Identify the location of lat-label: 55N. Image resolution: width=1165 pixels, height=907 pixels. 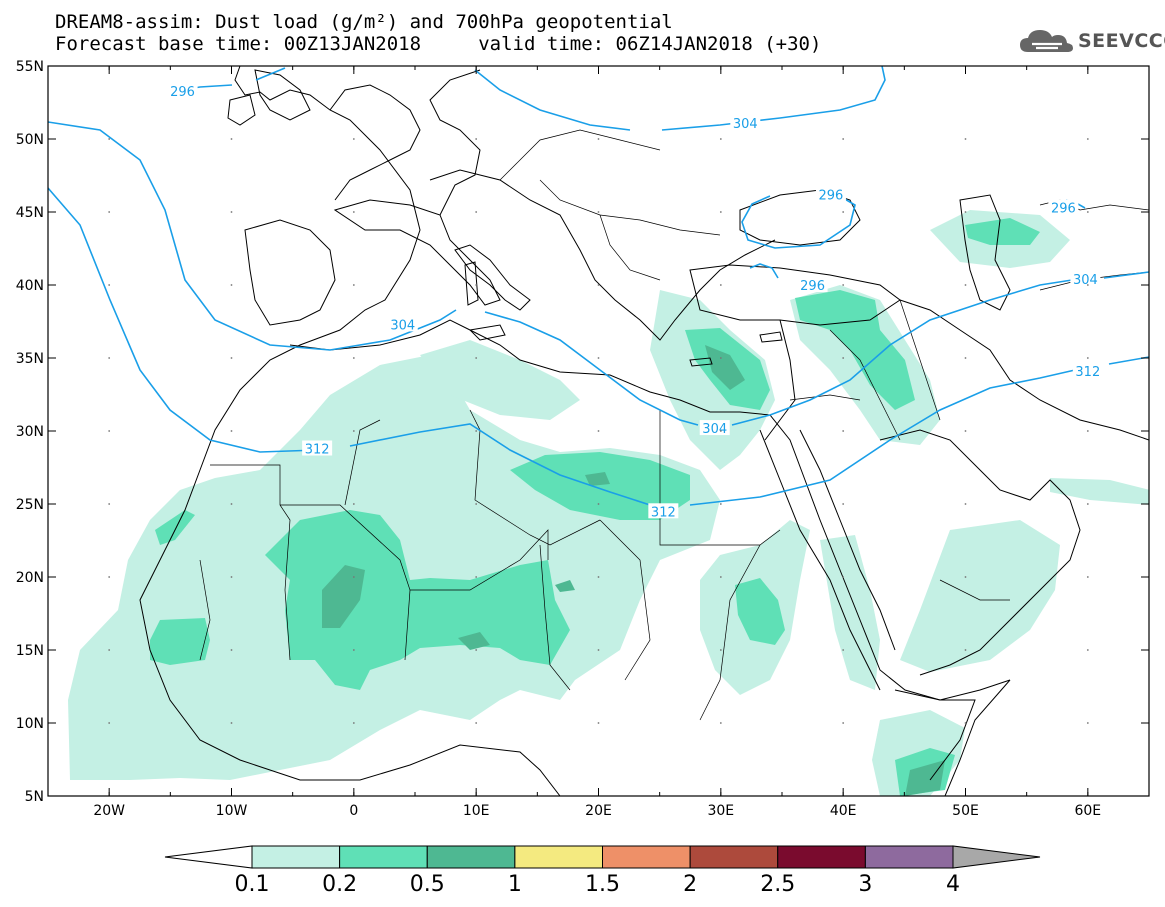
(30, 67).